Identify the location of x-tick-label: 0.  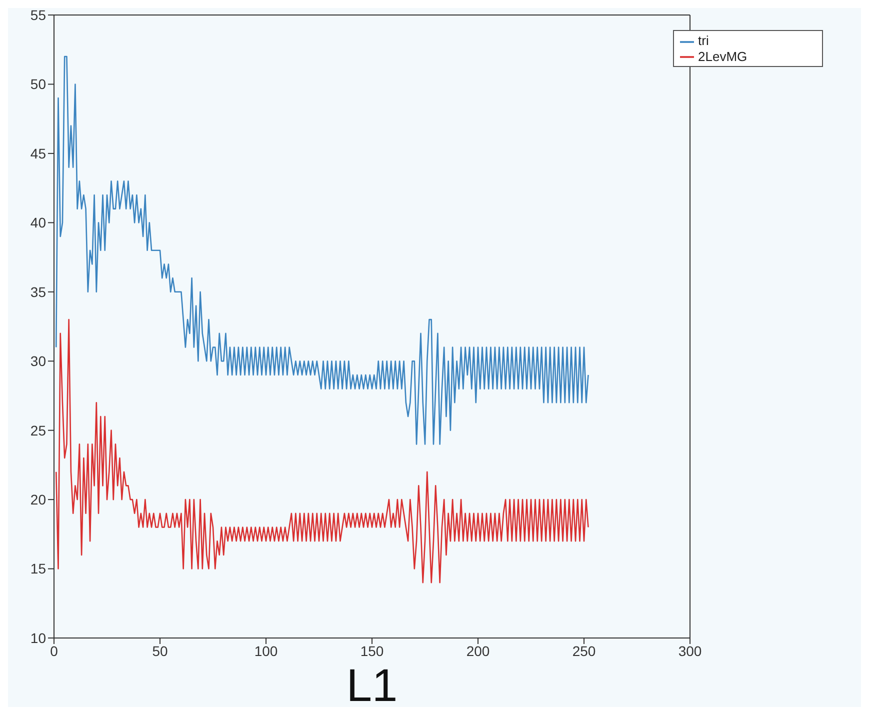
(54, 650).